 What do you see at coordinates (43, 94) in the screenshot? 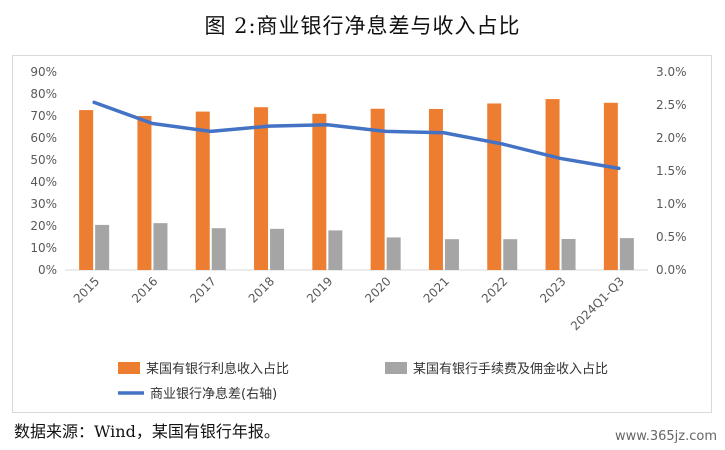
I see `y-left-tick-label: 80%` at bounding box center [43, 94].